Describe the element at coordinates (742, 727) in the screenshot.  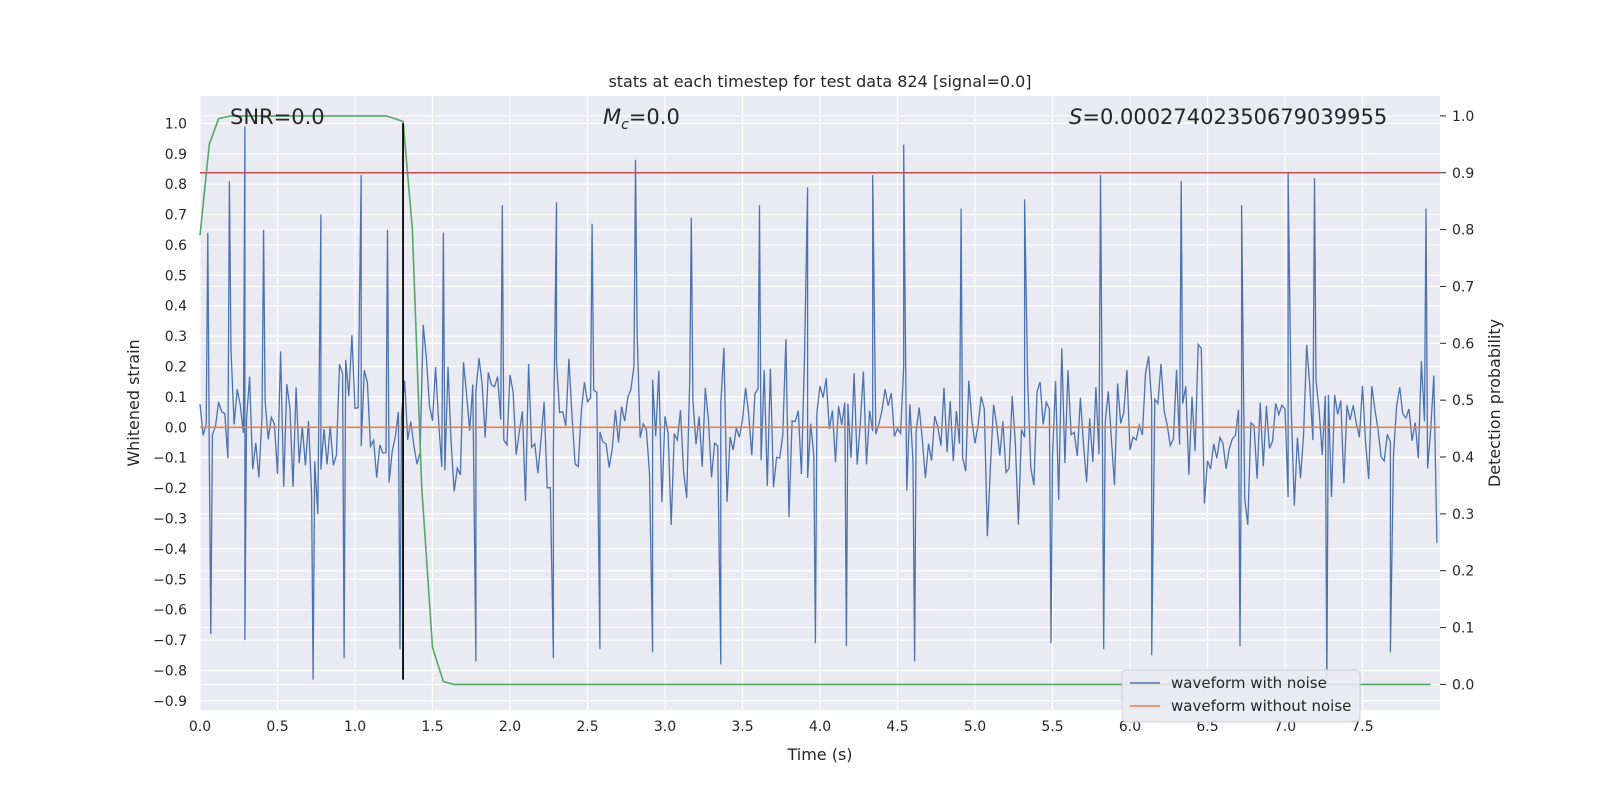
I see `x-tick-label-7: 3.5` at that location.